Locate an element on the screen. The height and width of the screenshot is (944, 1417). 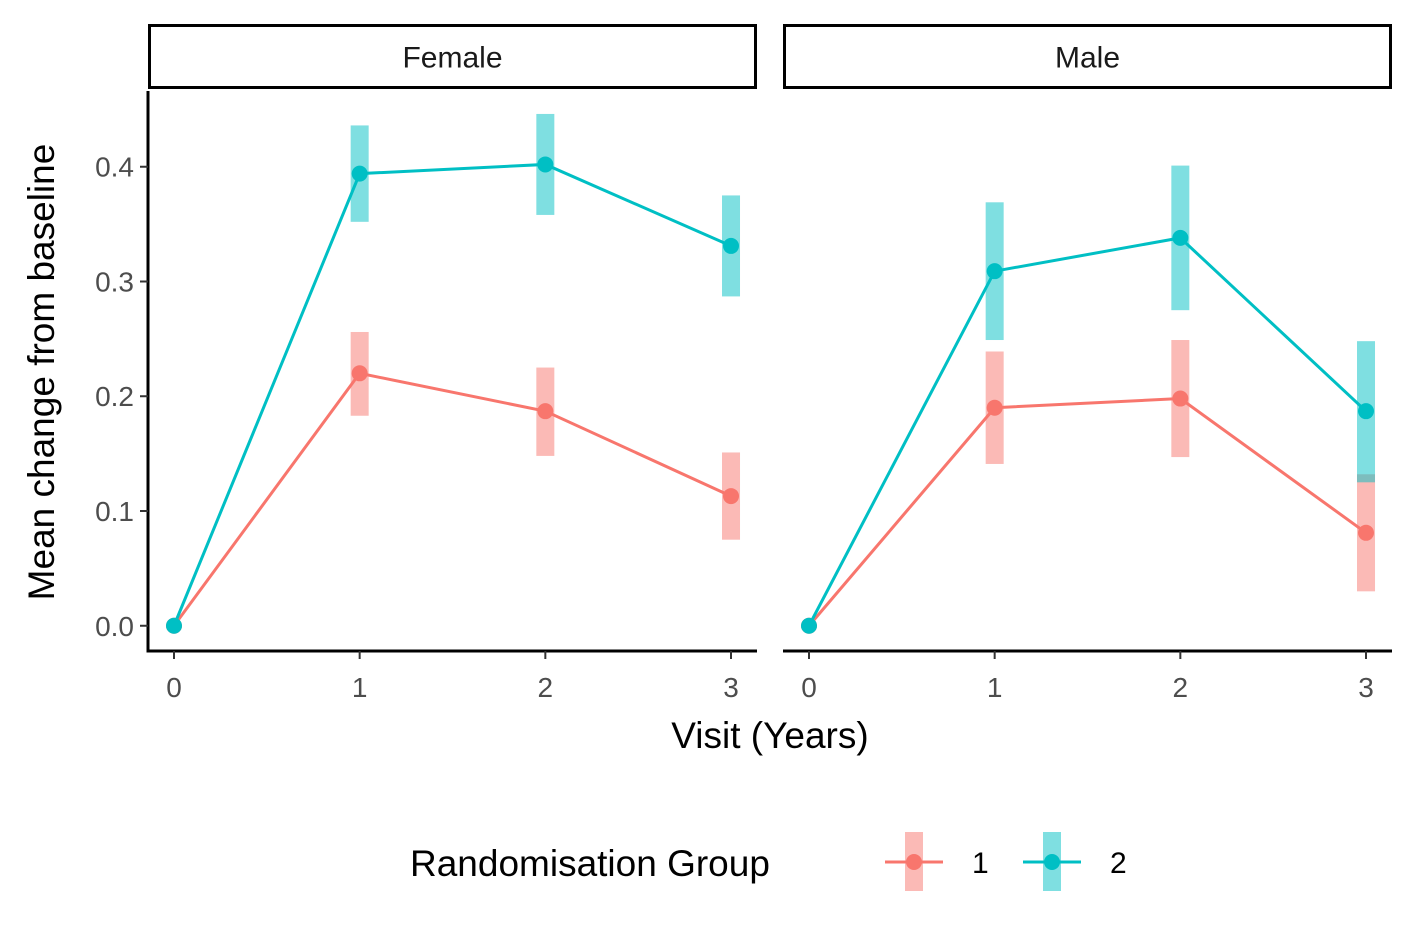
y-tick-label: 0.3 is located at coordinates (114, 281).